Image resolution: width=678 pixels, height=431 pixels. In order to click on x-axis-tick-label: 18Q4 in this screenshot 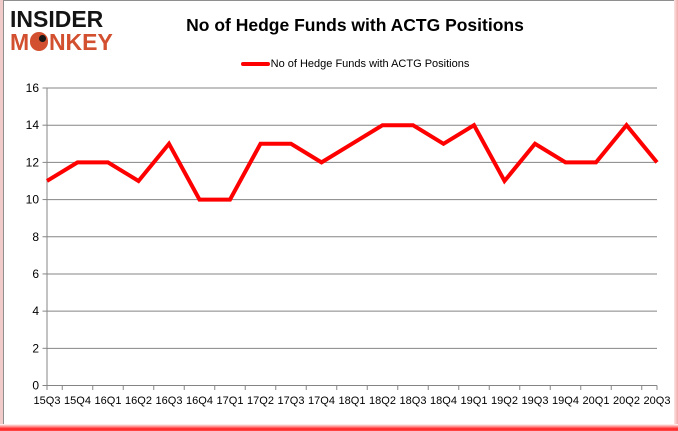, I will do `click(443, 401)`.